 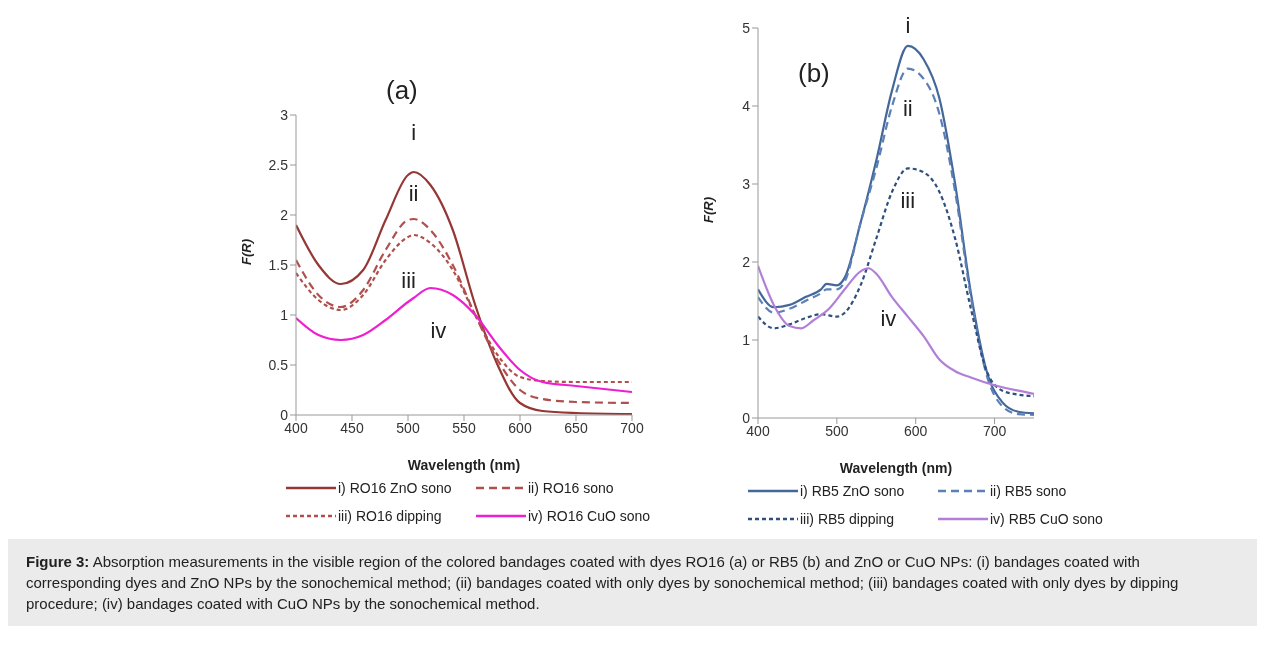 I want to click on y-tick-label: 4, so click(x=746, y=105).